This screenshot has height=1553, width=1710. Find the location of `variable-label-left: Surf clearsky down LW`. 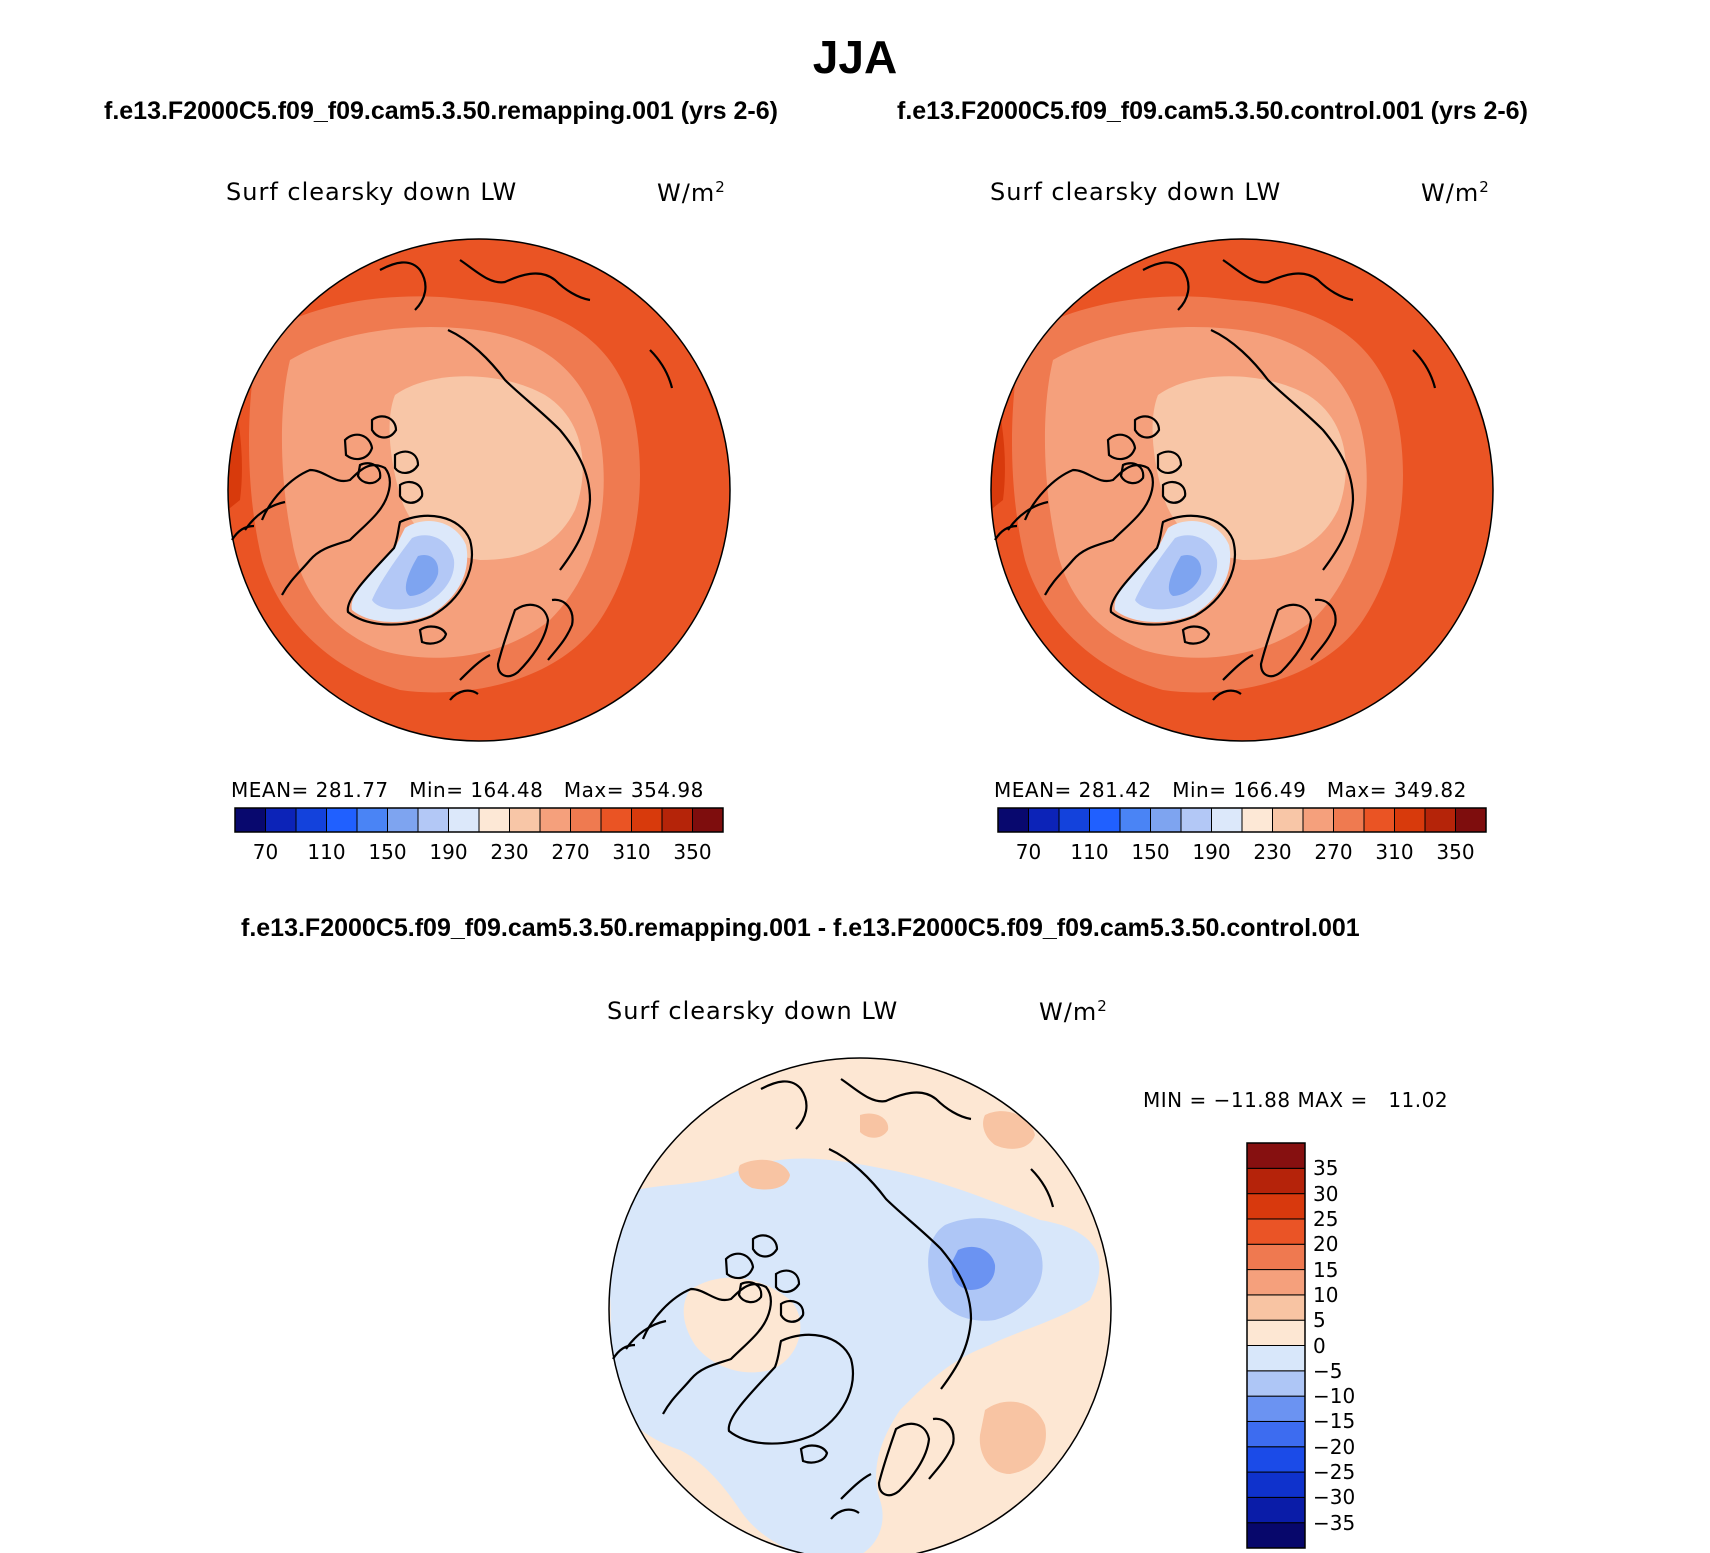

variable-label-left: Surf clearsky down LW is located at coordinates (372, 192).